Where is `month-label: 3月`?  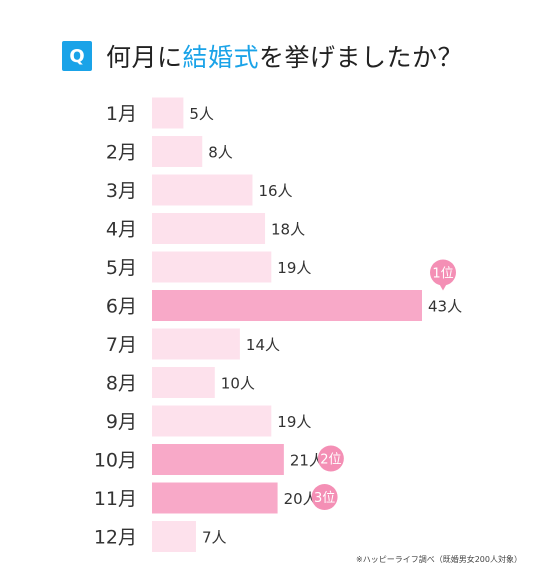 month-label: 3月 is located at coordinates (121, 191).